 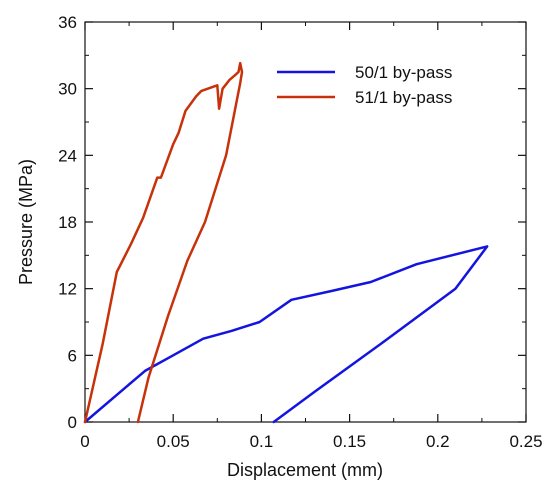 I want to click on y-tick-label: 12, so click(x=67, y=289).